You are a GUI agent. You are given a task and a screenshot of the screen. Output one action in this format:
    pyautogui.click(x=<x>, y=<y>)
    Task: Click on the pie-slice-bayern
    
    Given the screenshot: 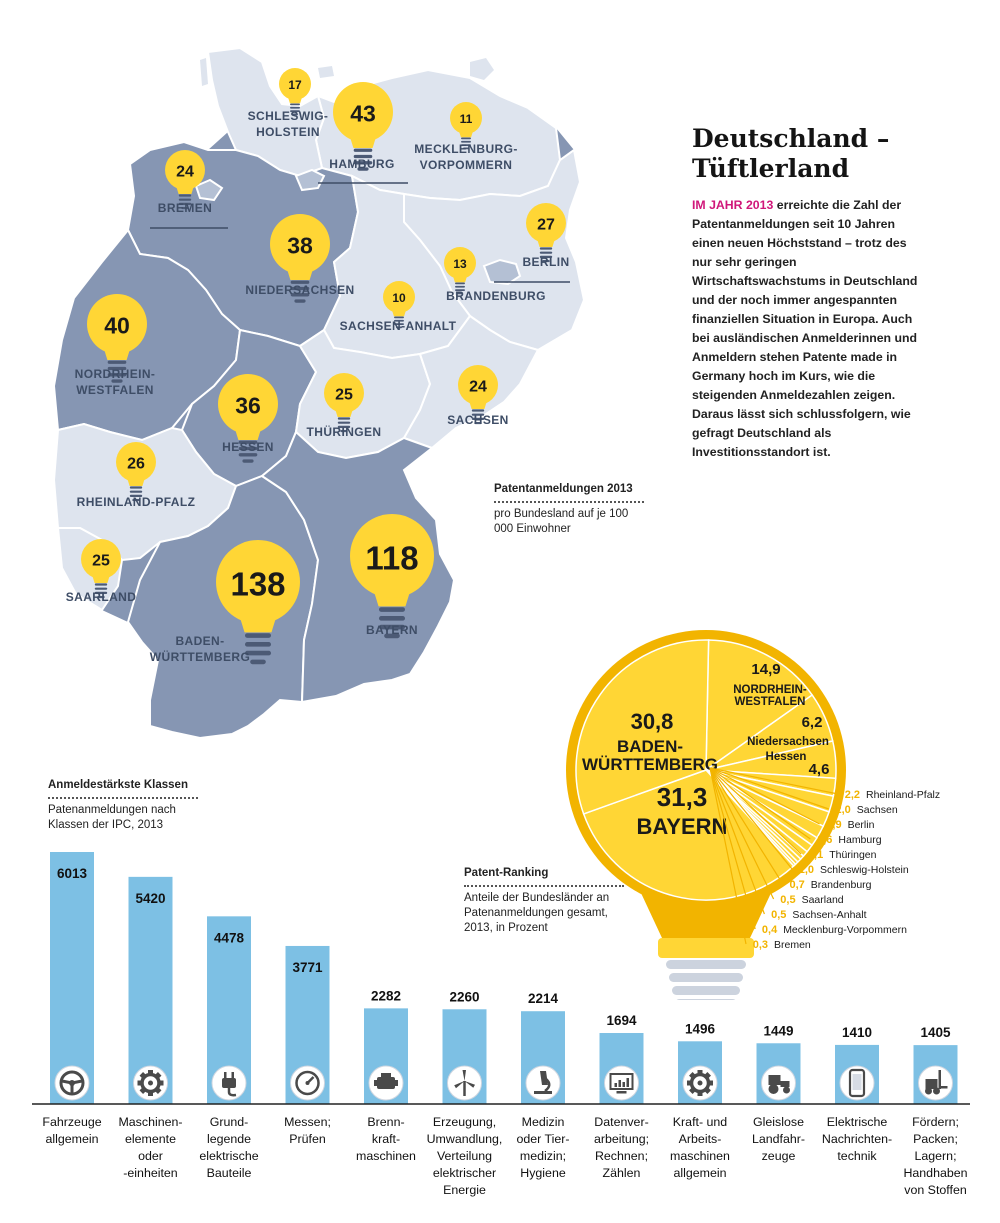 What is the action you would take?
    pyautogui.click(x=688, y=835)
    